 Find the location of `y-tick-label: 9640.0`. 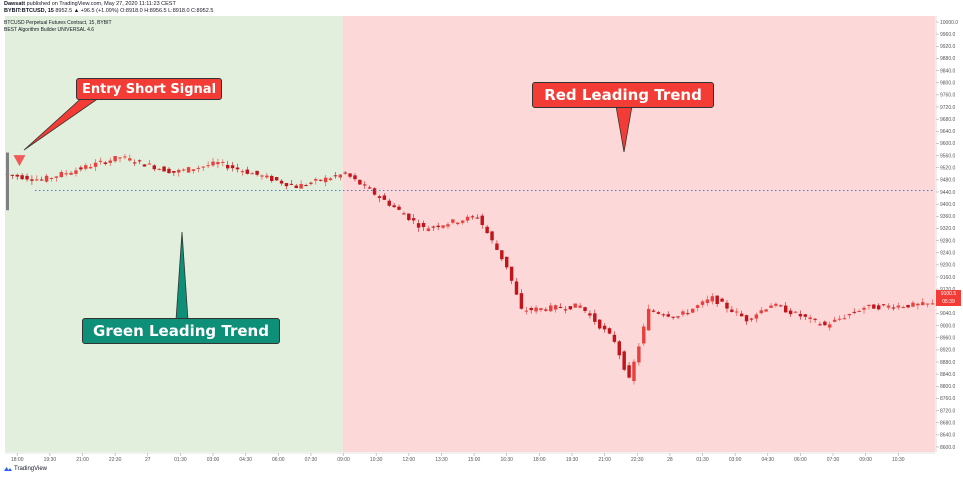

y-tick-label: 9640.0 is located at coordinates (948, 132).